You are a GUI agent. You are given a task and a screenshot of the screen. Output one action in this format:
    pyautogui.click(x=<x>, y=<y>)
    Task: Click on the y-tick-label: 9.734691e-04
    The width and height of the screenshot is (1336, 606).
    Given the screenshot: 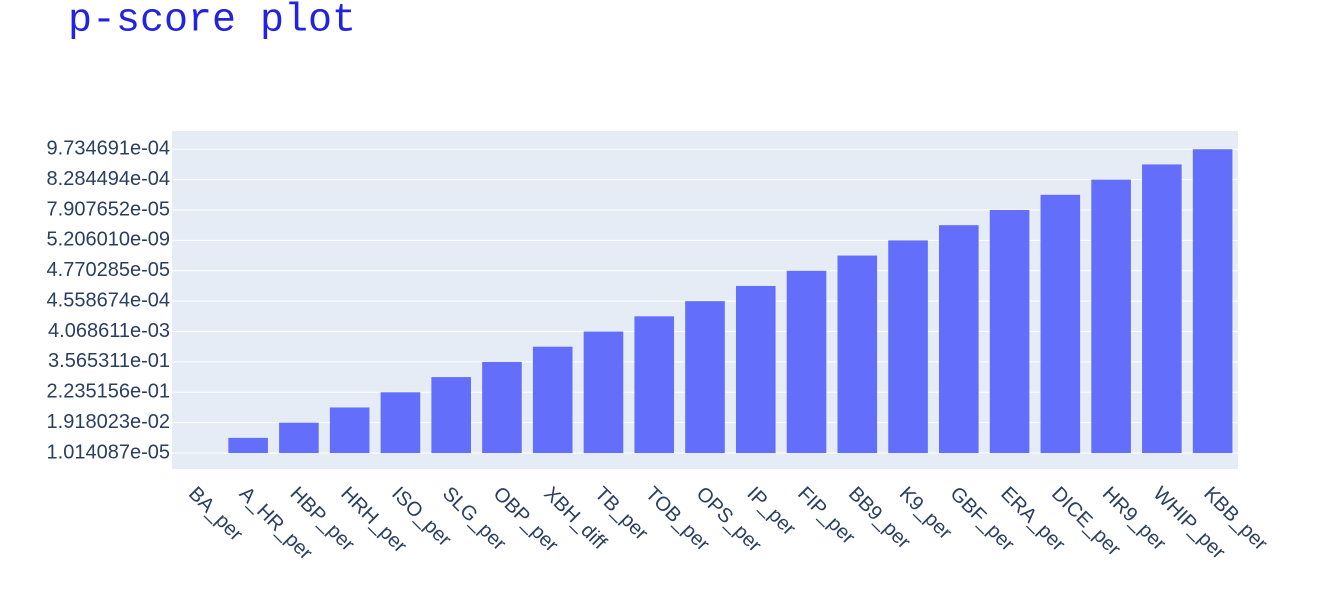 What is the action you would take?
    pyautogui.click(x=108, y=149)
    